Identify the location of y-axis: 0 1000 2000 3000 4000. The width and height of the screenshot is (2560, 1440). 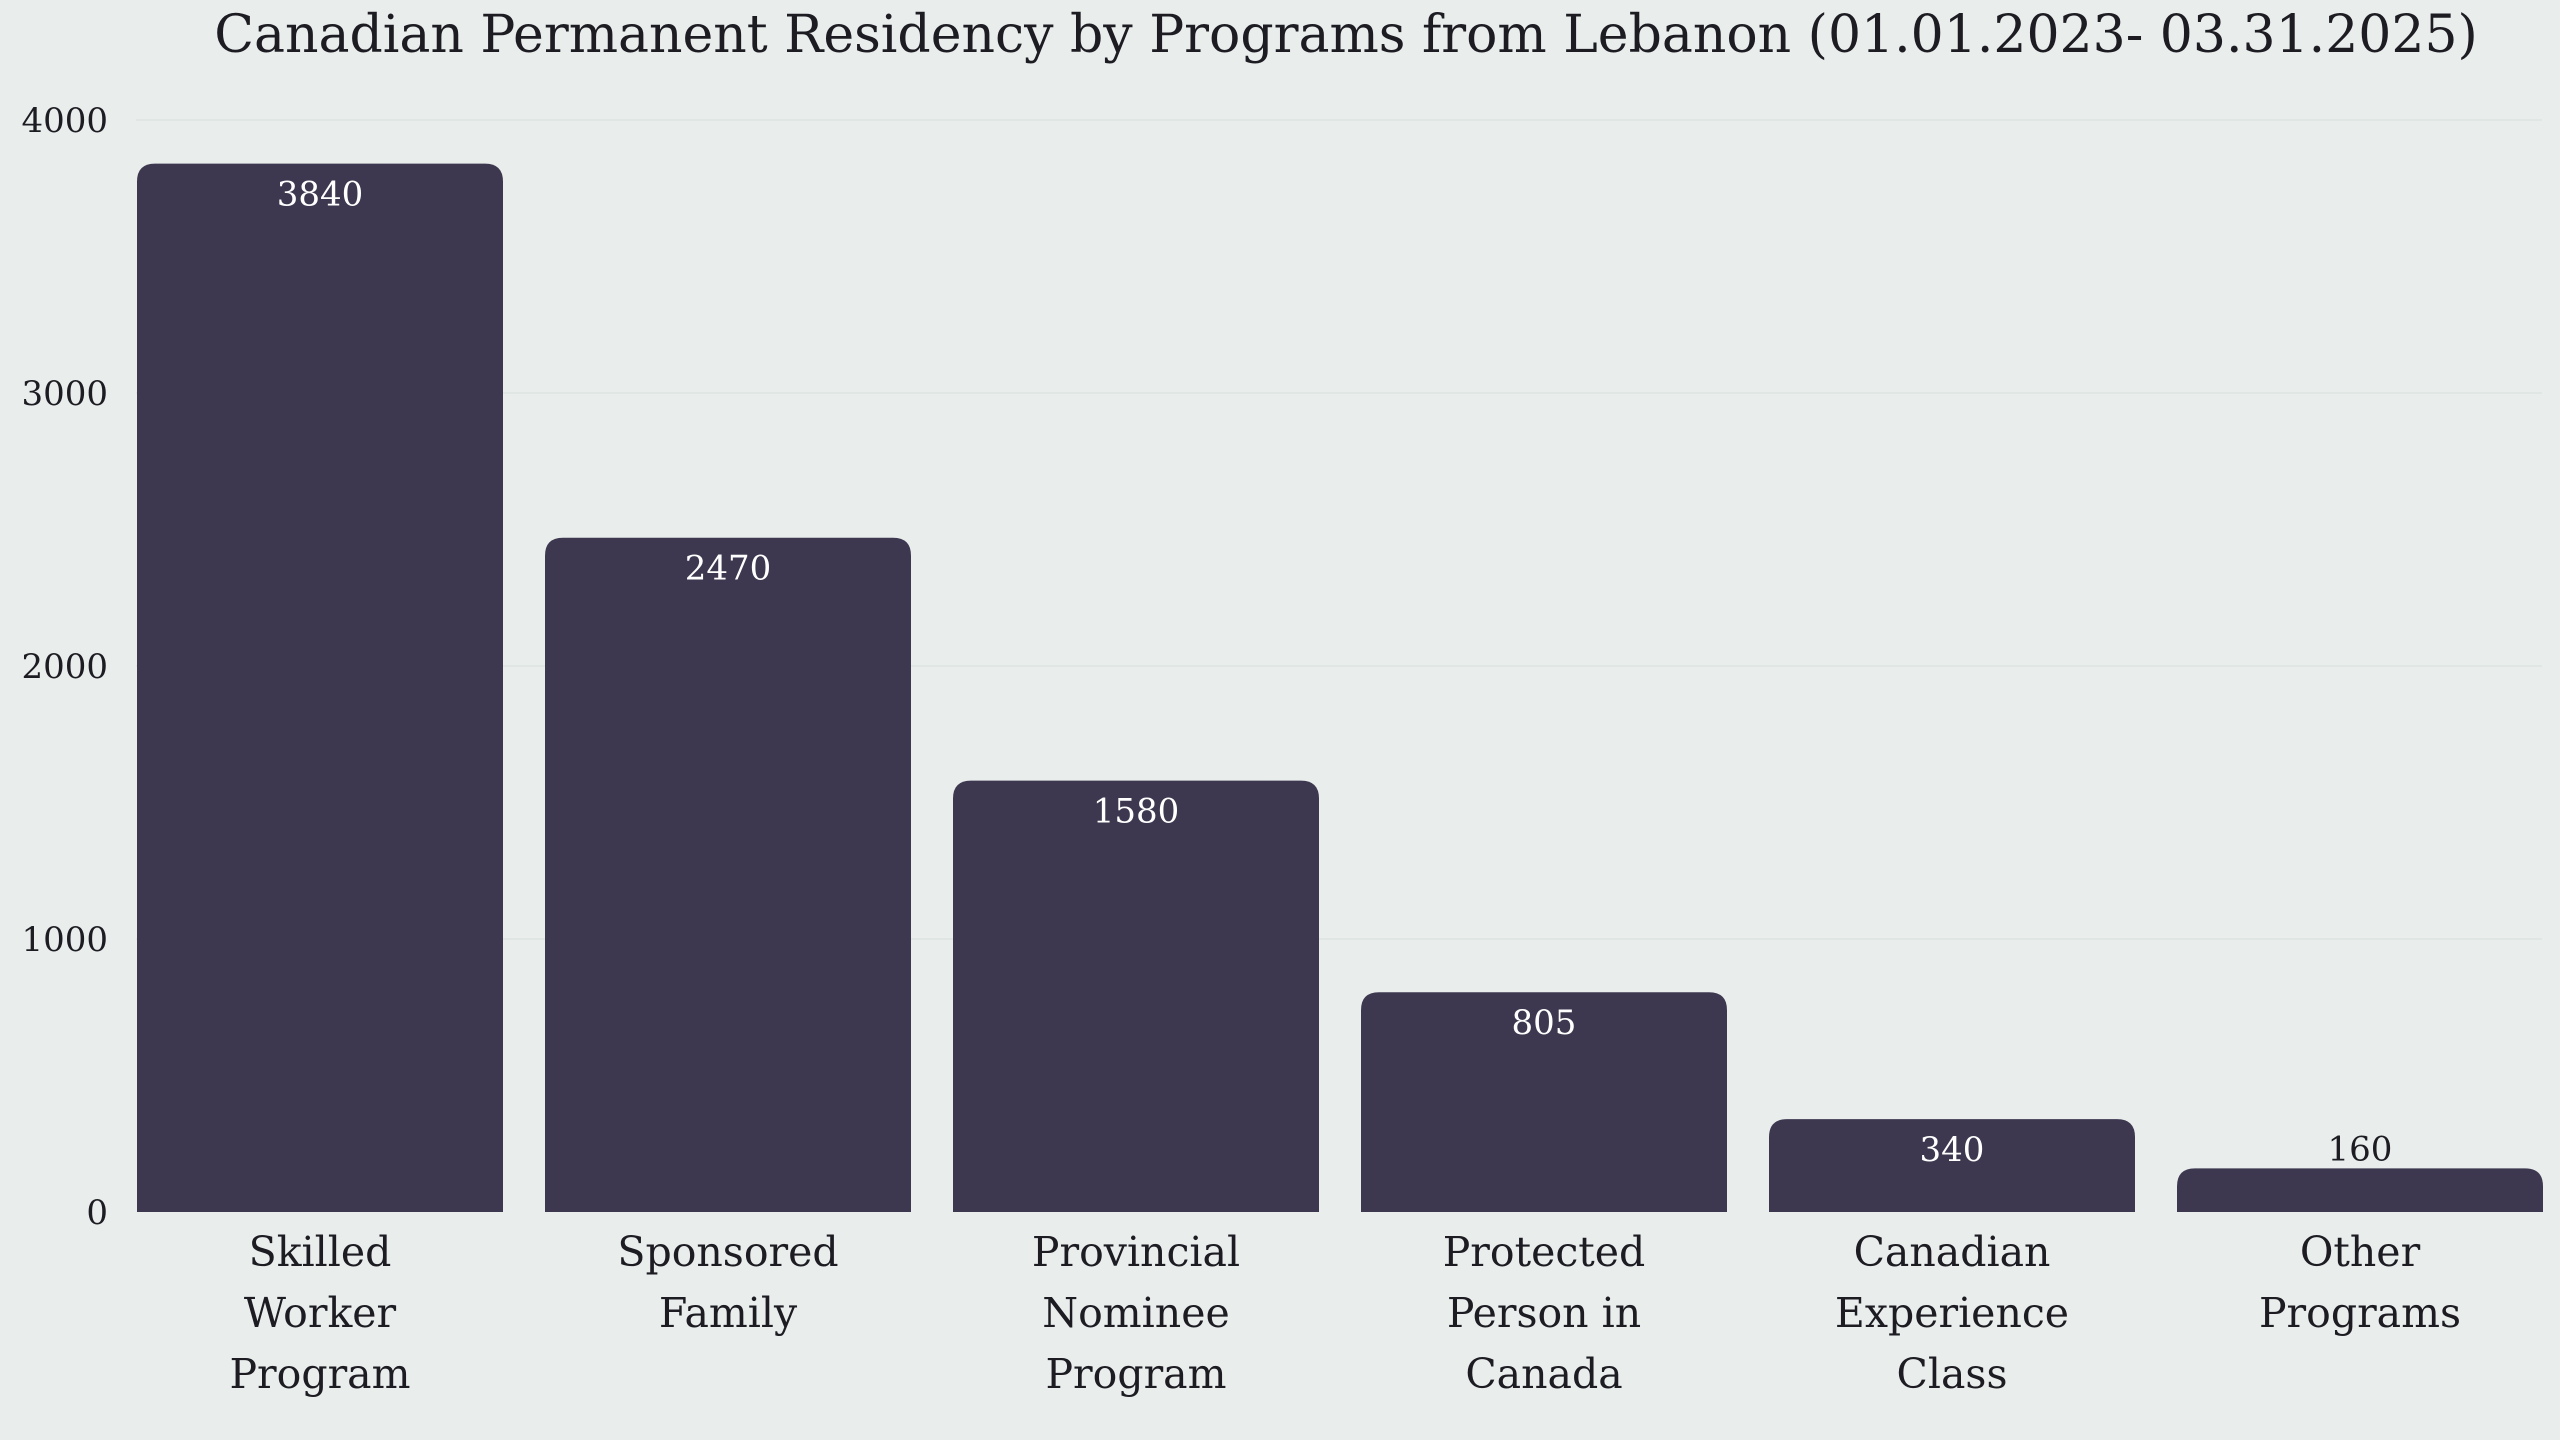
(64, 667).